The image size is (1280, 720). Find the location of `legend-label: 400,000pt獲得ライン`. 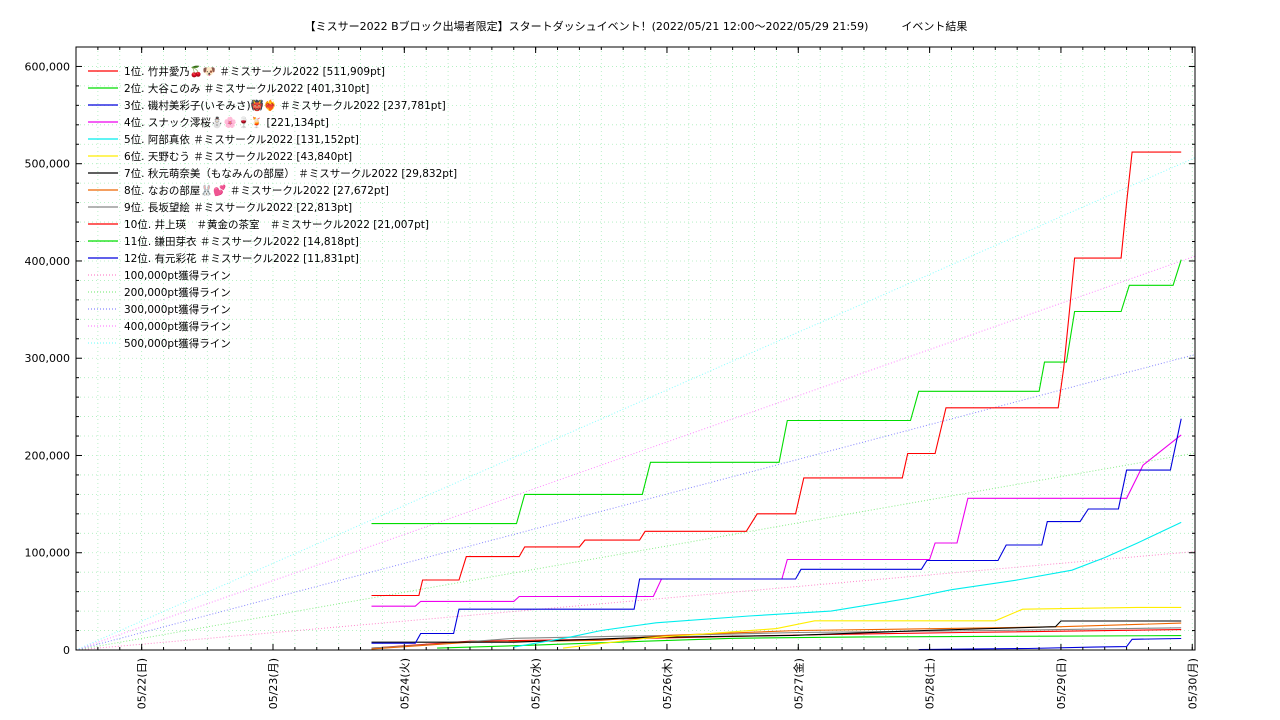

legend-label: 400,000pt獲得ライン is located at coordinates (177, 326).